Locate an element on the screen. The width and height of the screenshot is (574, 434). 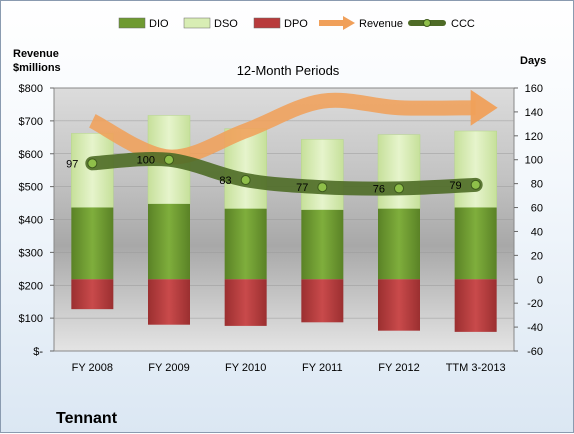
ccc-data-label: 100 is located at coordinates (146, 161).